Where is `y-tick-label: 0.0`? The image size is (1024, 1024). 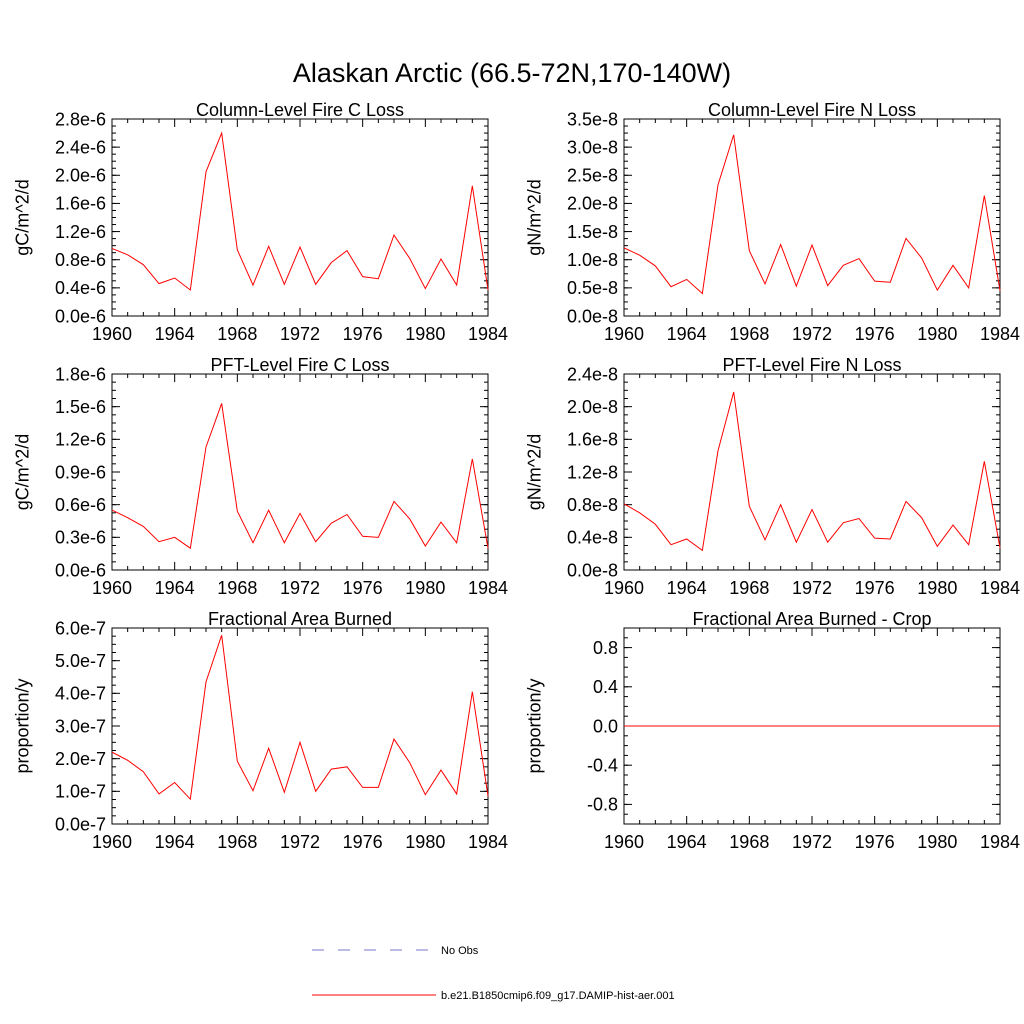 y-tick-label: 0.0 is located at coordinates (605, 726).